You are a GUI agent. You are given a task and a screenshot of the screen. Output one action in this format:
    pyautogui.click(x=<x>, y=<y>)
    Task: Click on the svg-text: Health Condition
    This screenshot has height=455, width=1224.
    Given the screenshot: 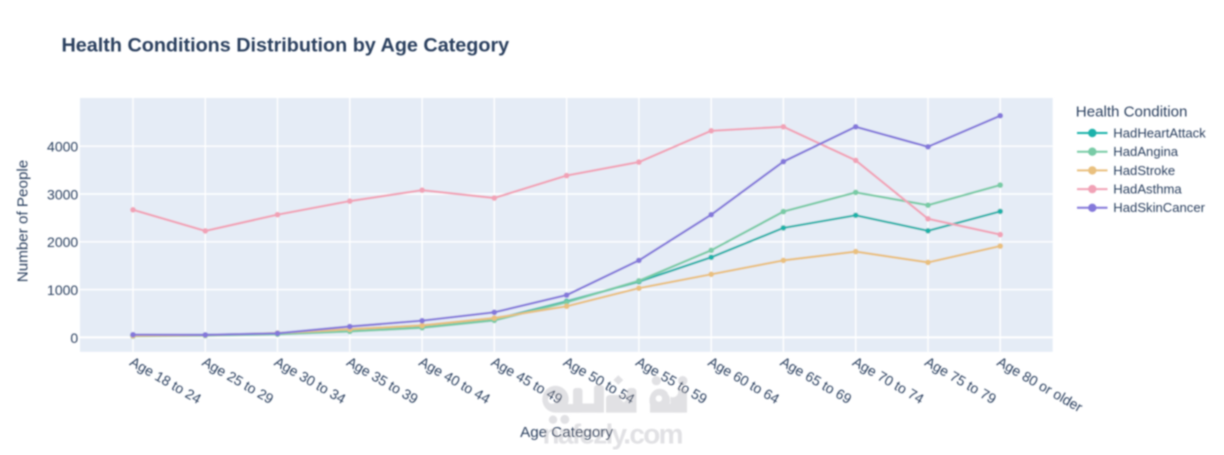 What is the action you would take?
    pyautogui.click(x=1132, y=112)
    